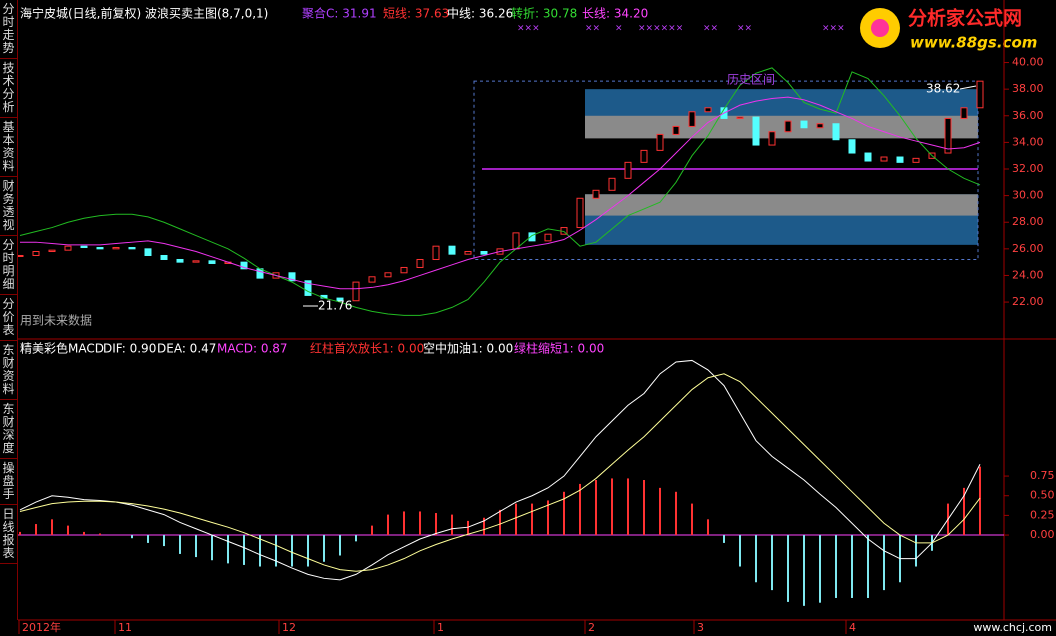 The height and width of the screenshot is (636, 1056). What do you see at coordinates (289, 627) in the screenshot?
I see `date-label: 12` at bounding box center [289, 627].